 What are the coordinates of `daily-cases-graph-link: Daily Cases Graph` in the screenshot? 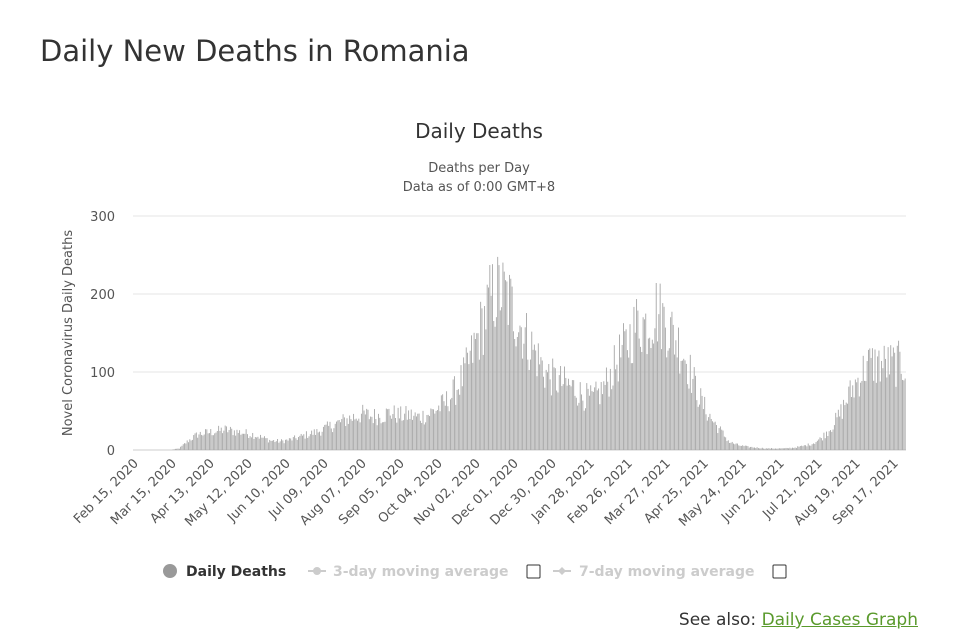 It's located at (839, 620).